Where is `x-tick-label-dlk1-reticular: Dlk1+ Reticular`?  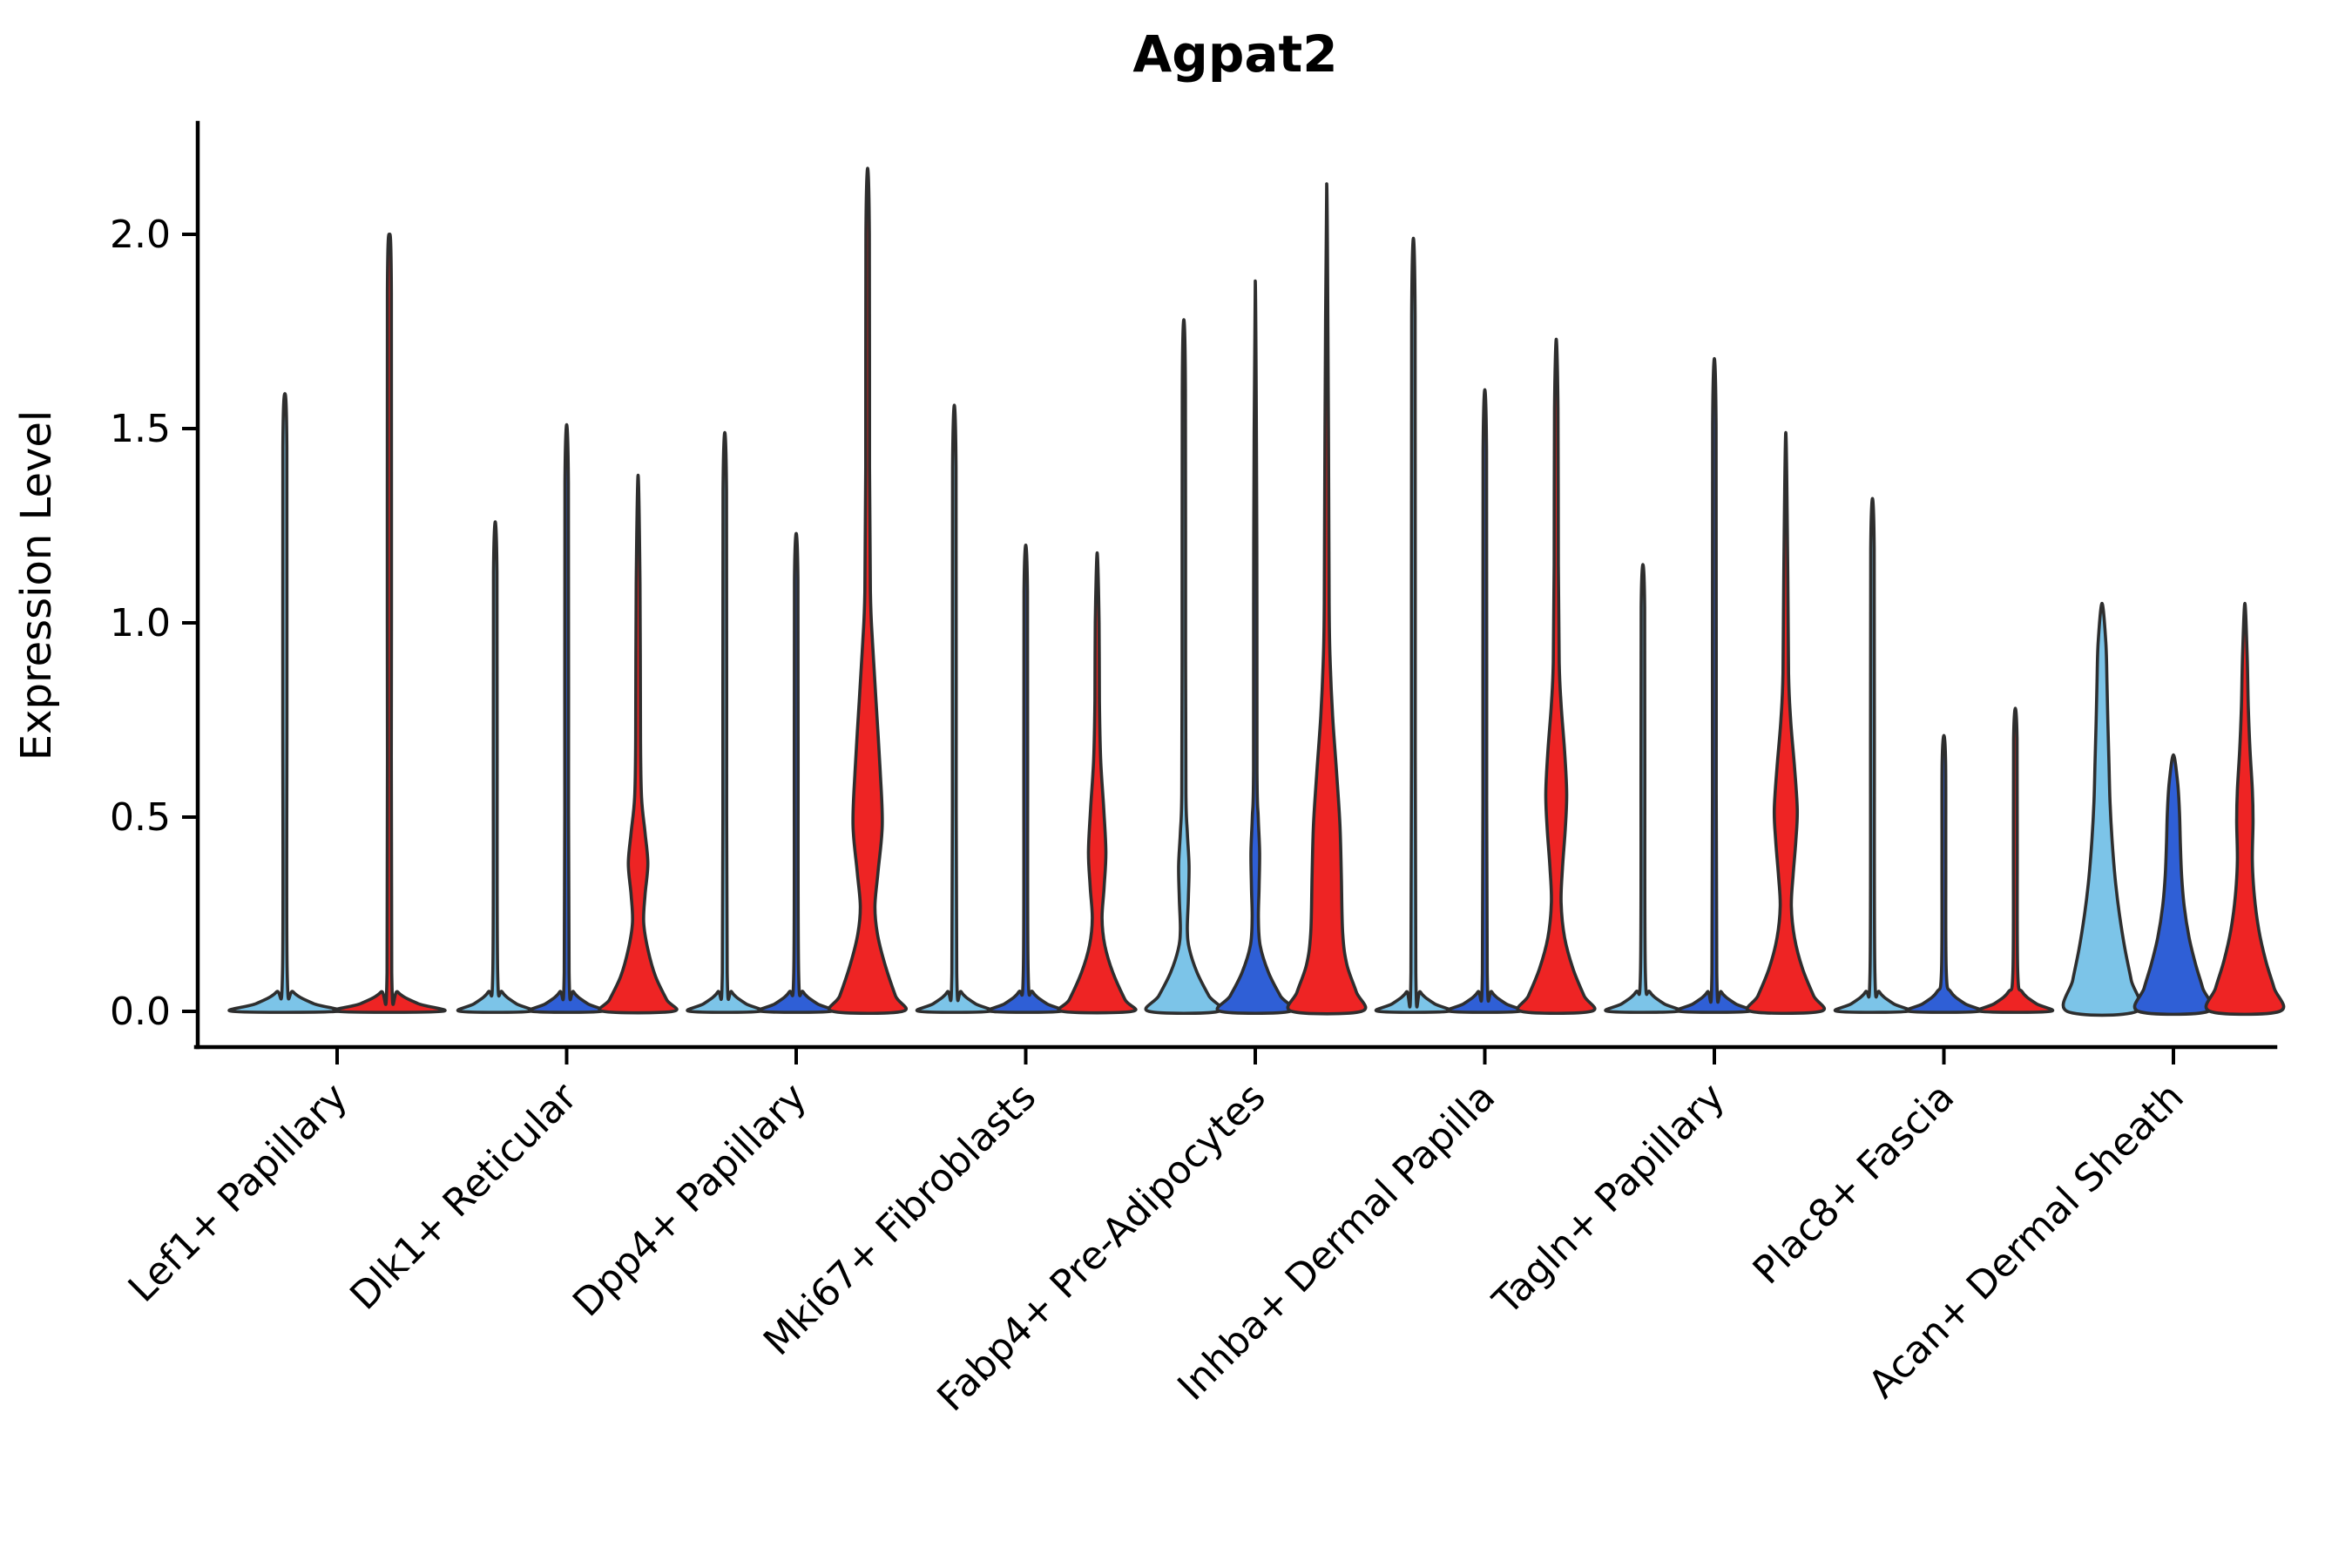 x-tick-label-dlk1-reticular: Dlk1+ Reticular is located at coordinates (464, 1196).